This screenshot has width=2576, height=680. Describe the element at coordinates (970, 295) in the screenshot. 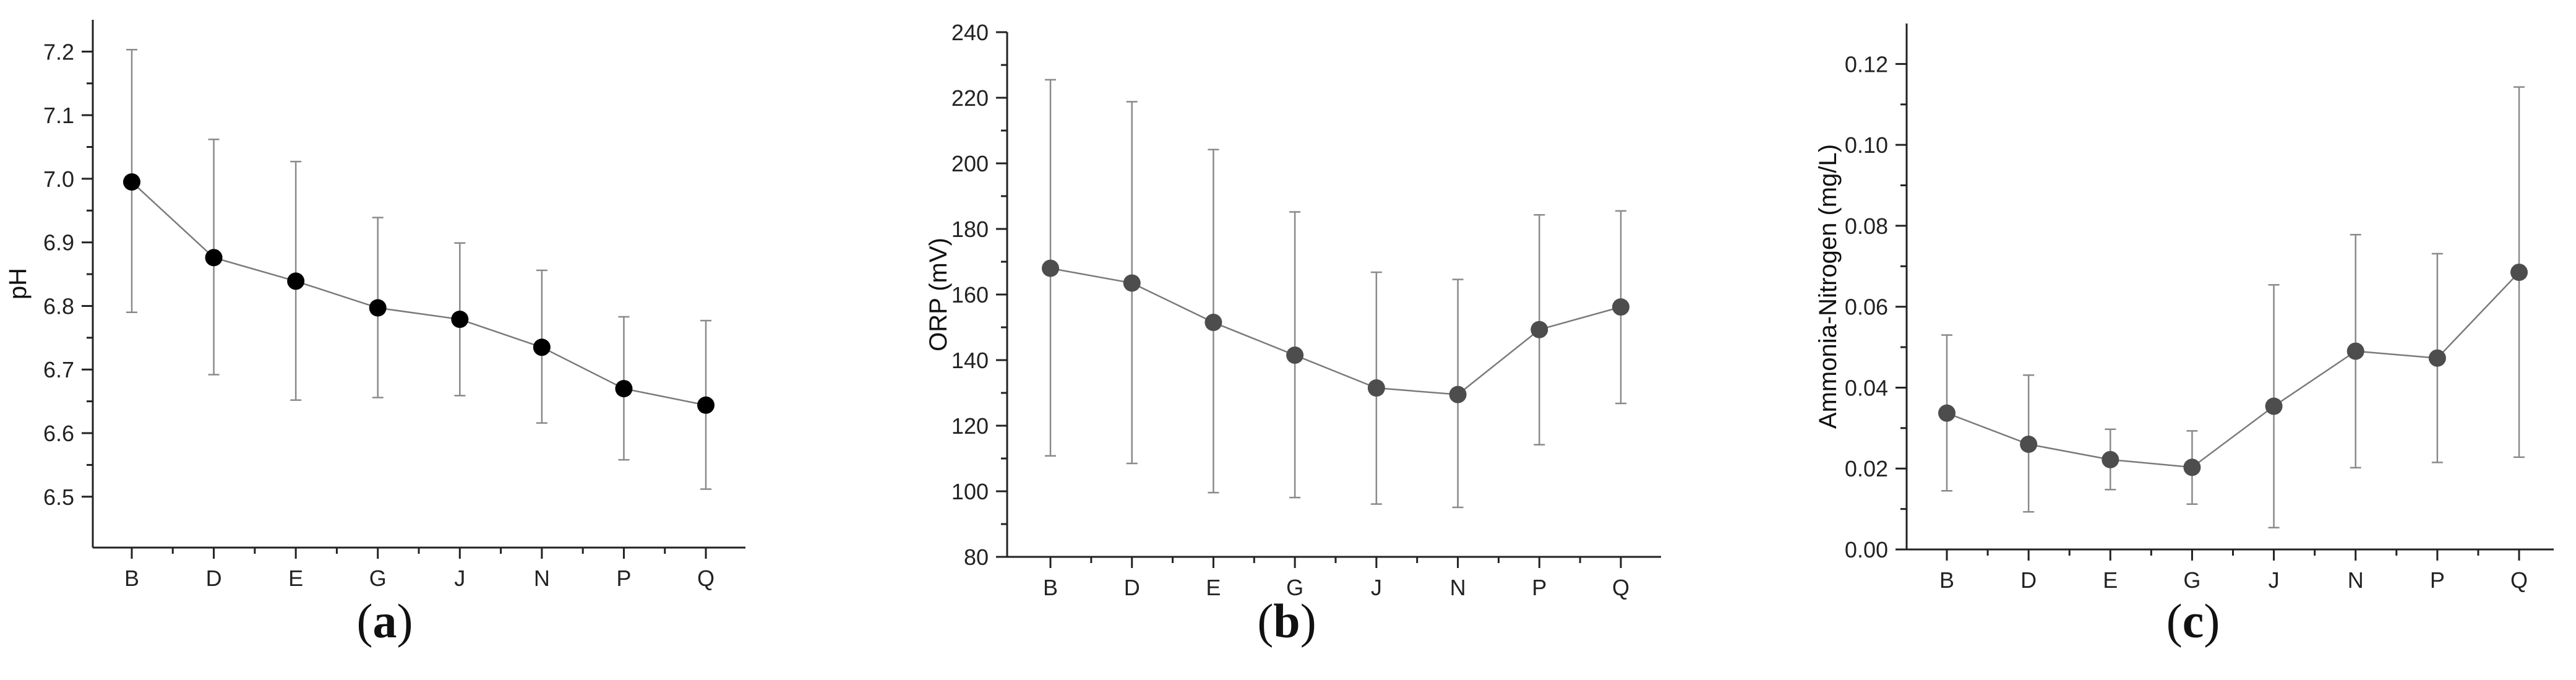

I see `y-tick-label: 160` at that location.